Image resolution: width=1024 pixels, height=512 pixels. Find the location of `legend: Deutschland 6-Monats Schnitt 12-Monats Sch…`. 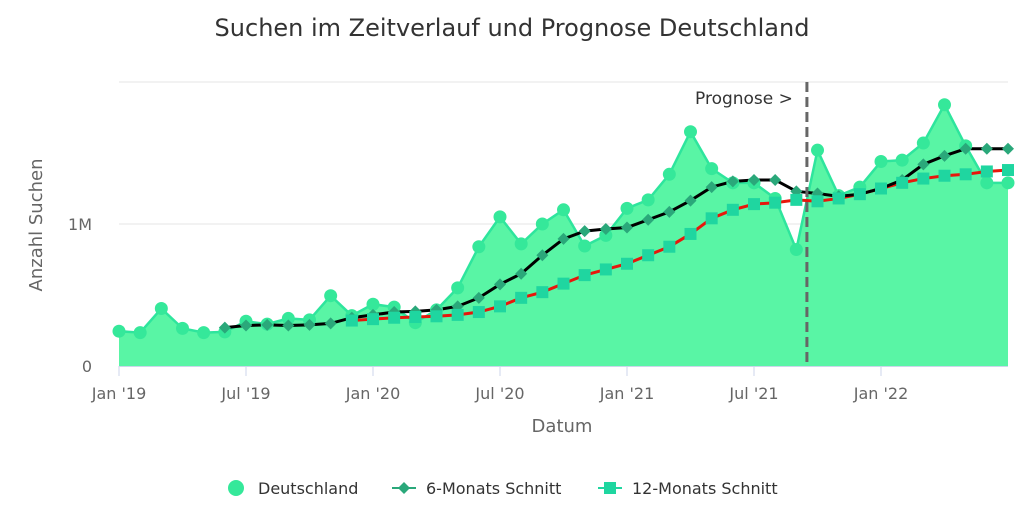

legend: Deutschland 6-Monats Schnitt 12-Monats Sch… is located at coordinates (503, 488).